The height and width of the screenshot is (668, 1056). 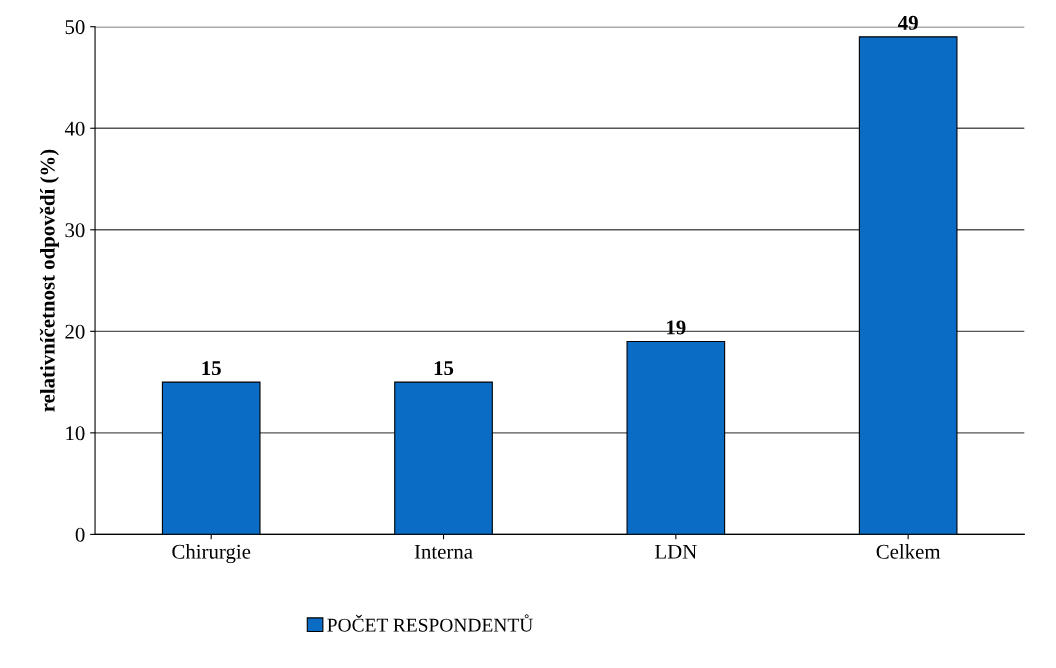 I want to click on data-label: 49, so click(x=908, y=22).